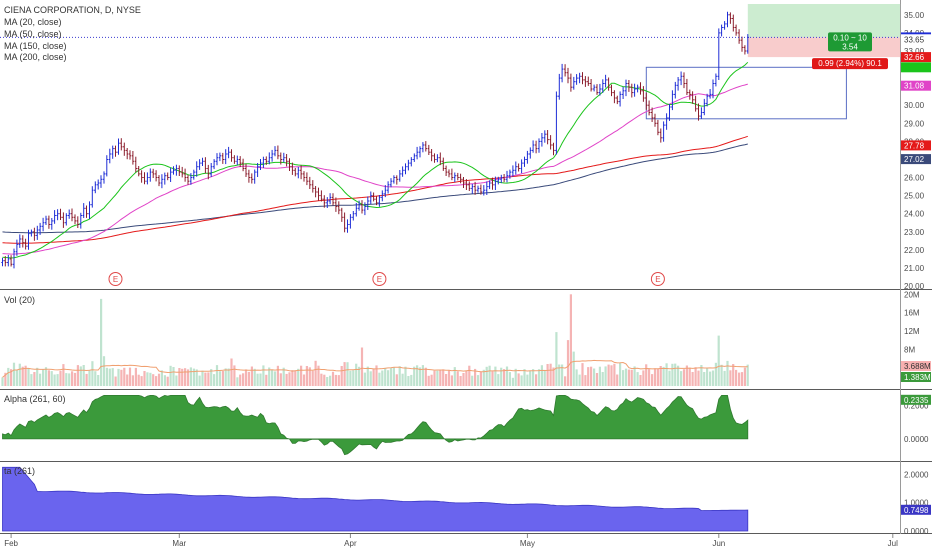  Describe the element at coordinates (115, 279) in the screenshot. I see `earnings-marker: E` at that location.